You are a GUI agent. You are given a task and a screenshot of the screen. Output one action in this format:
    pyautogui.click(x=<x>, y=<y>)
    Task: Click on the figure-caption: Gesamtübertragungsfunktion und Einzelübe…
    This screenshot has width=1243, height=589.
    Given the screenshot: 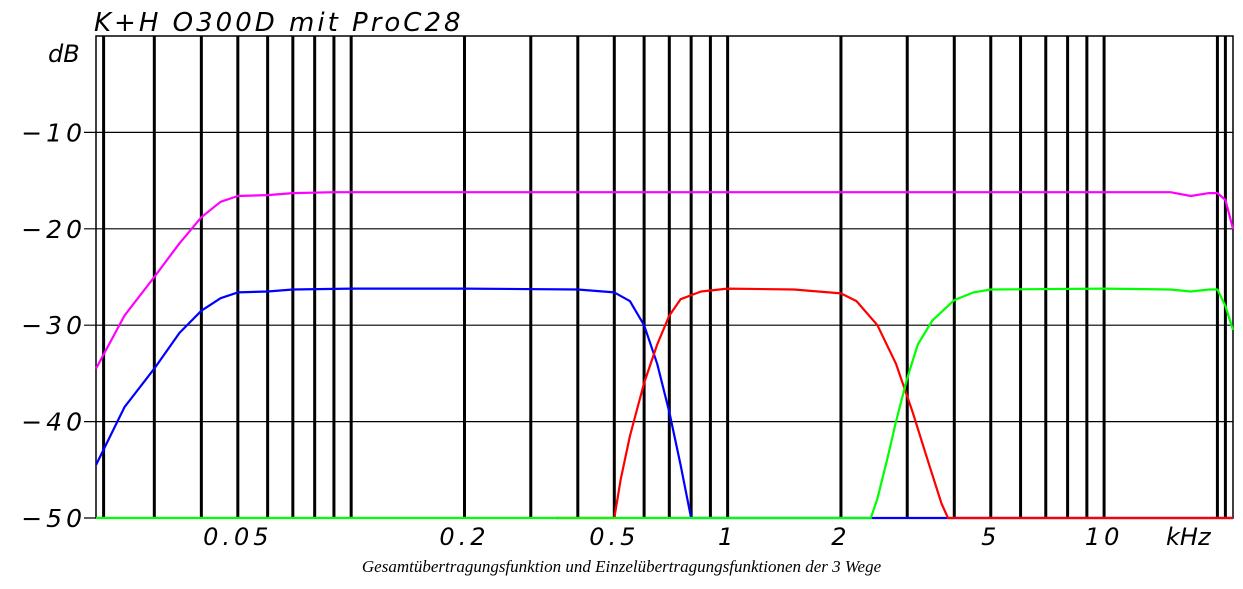 What is the action you would take?
    pyautogui.click(x=621, y=566)
    